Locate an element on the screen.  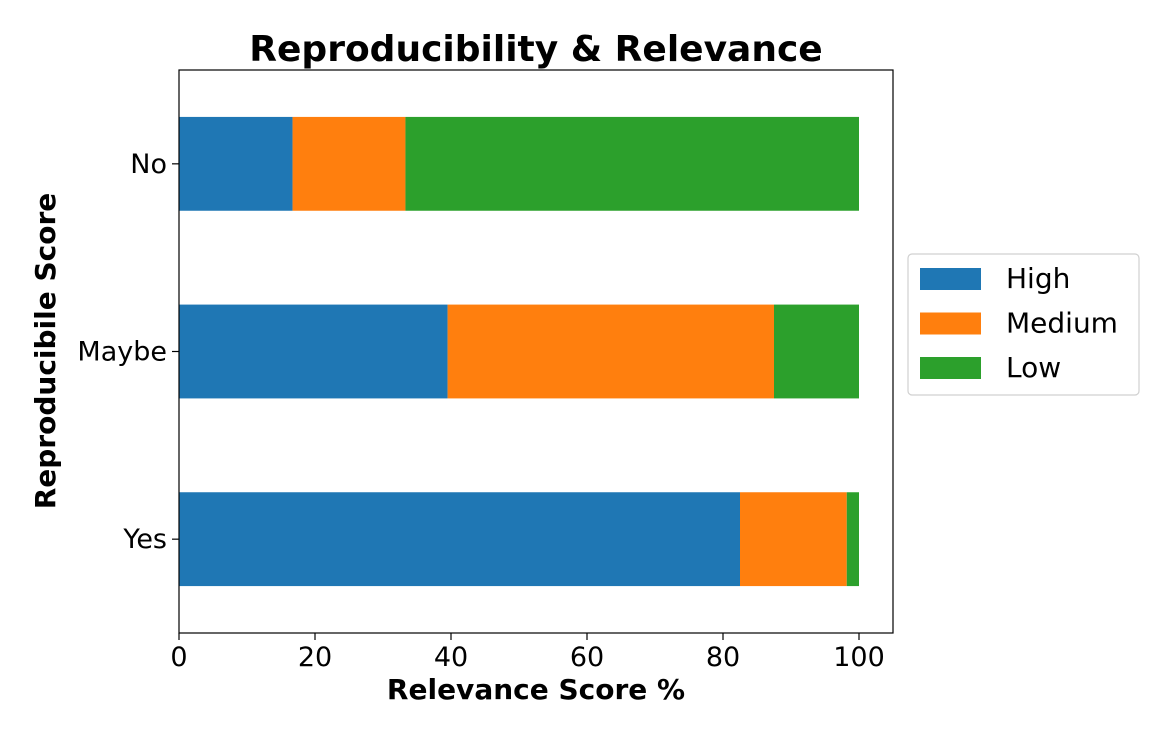
x-tick-label: 80 is located at coordinates (723, 657).